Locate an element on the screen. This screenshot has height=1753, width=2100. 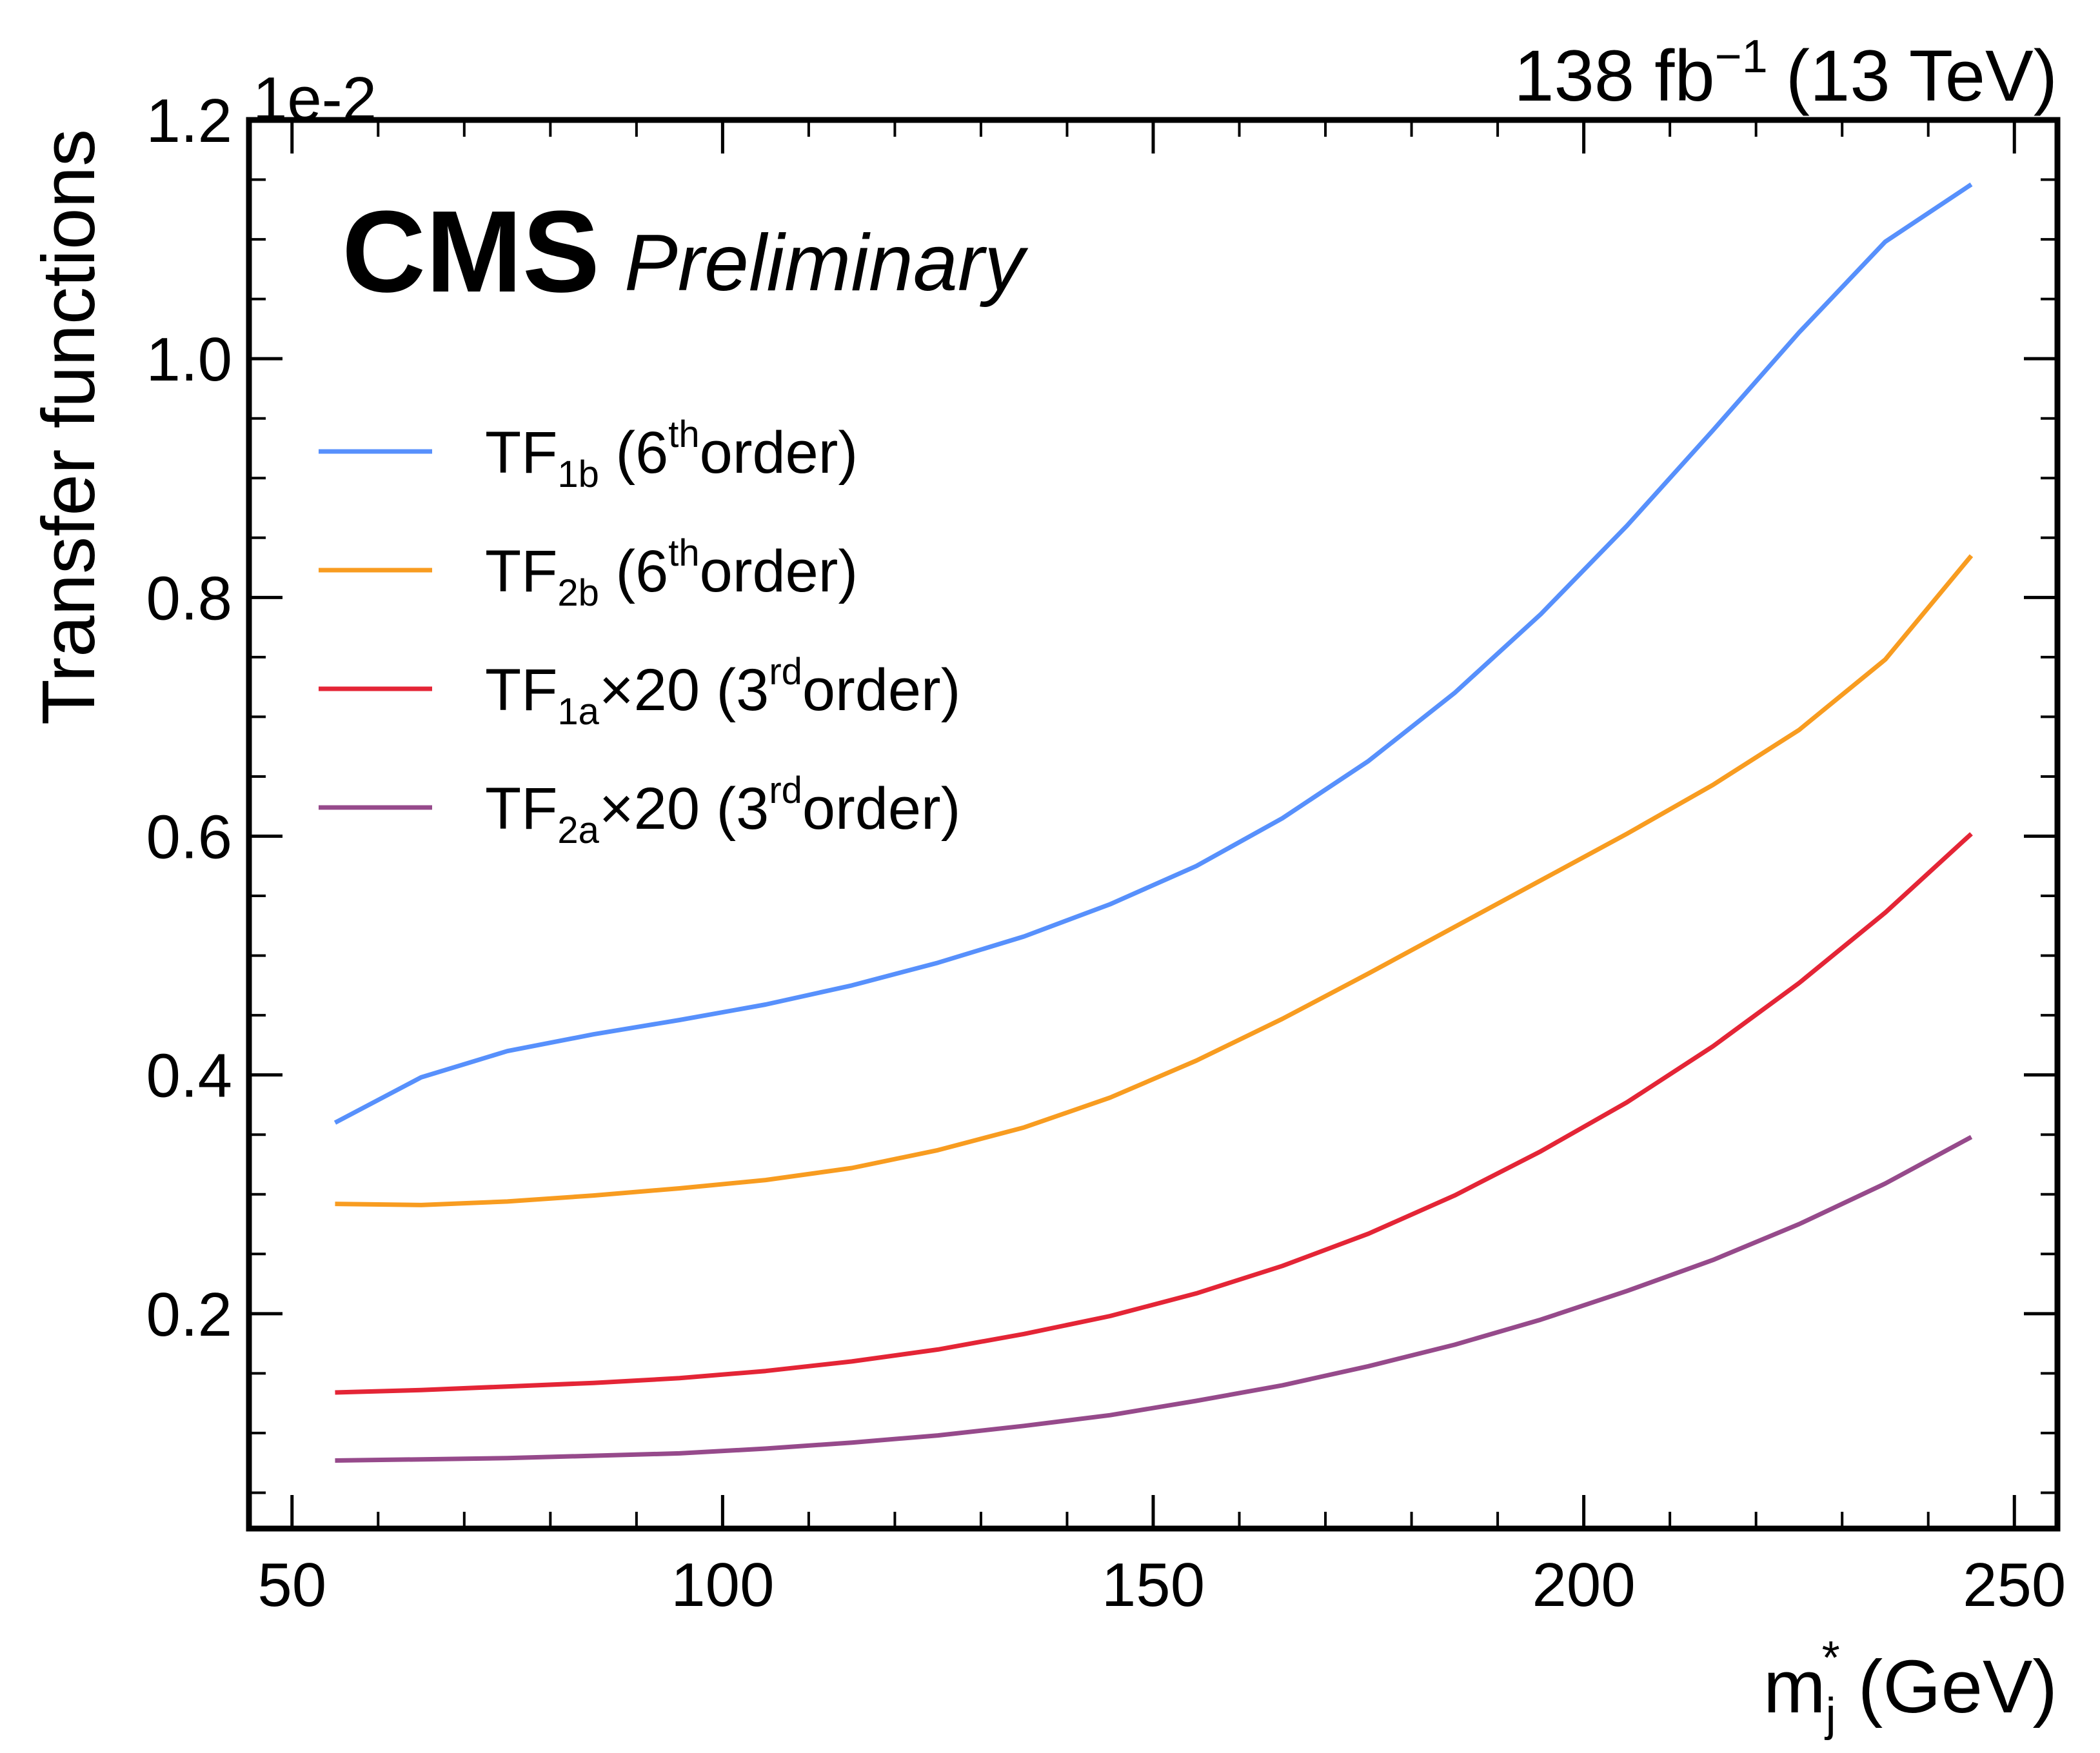
luminosity-value: 138 fb is located at coordinates (1614, 75).